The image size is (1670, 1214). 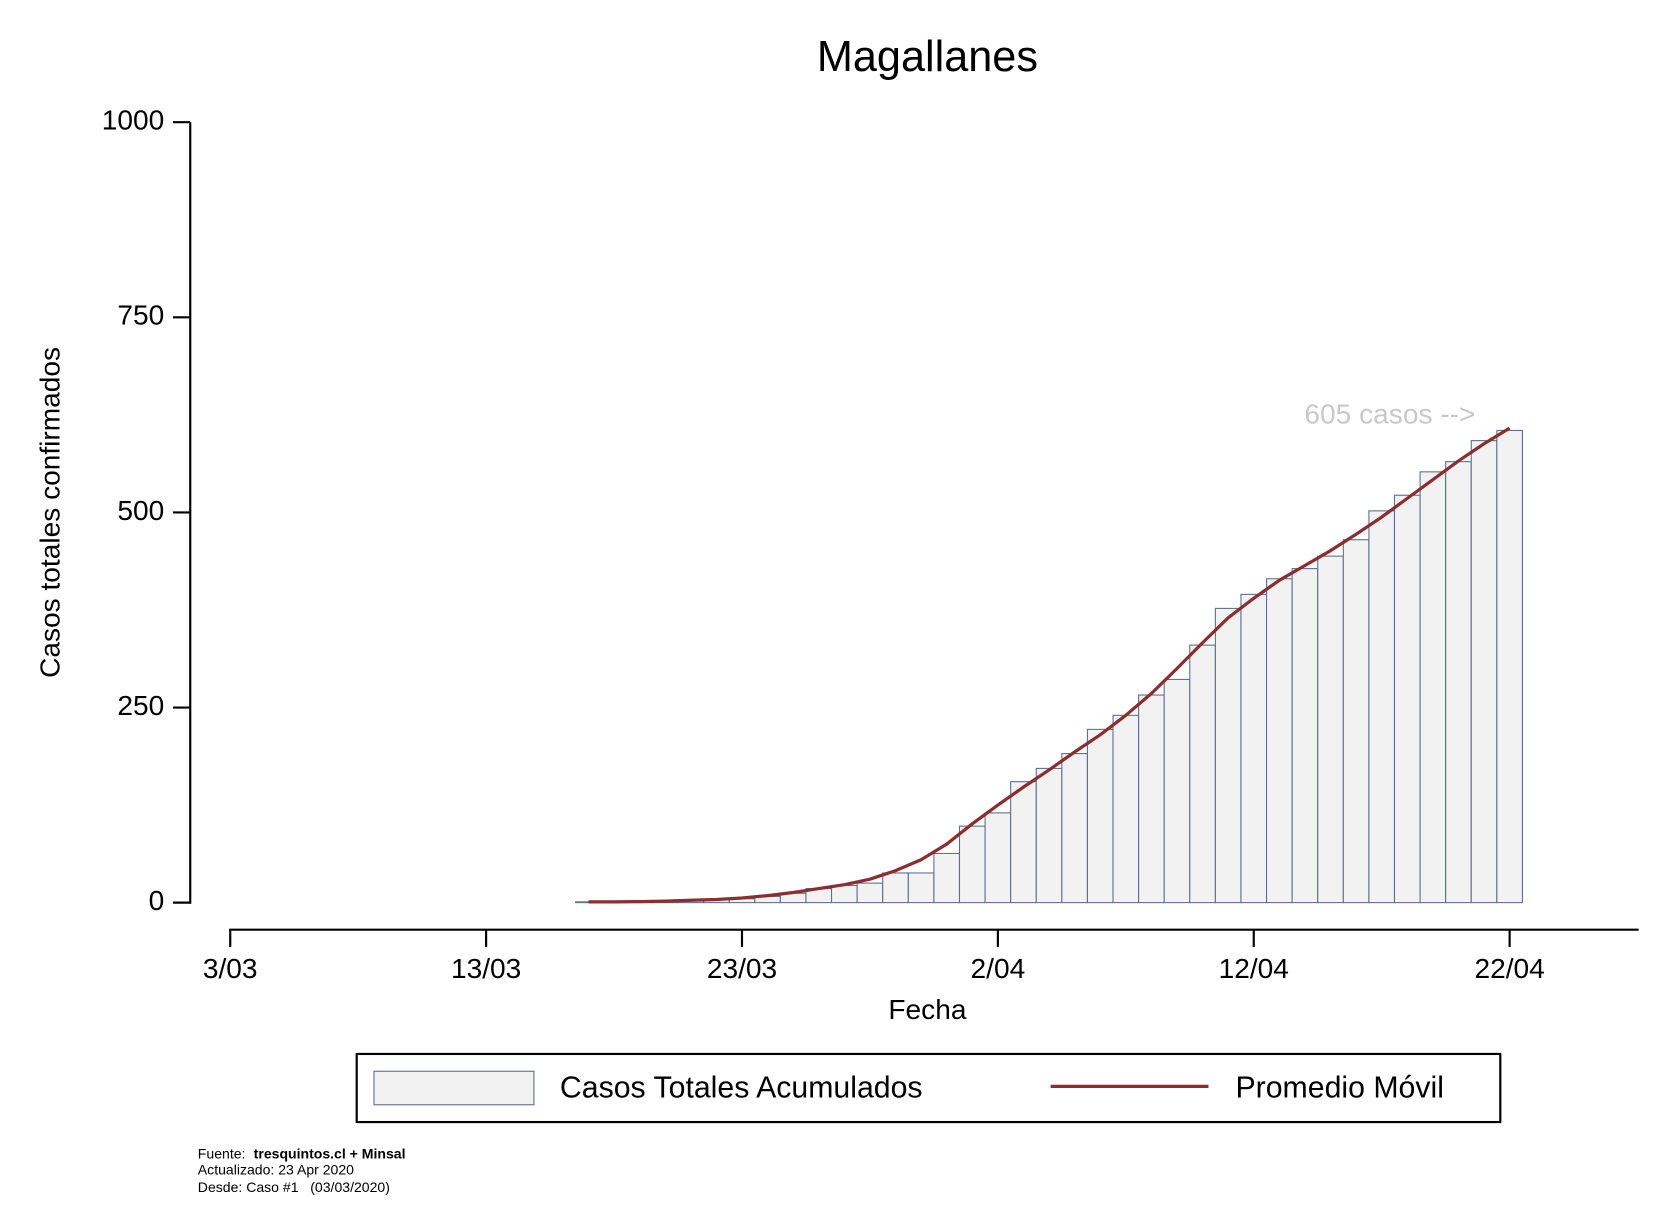 What do you see at coordinates (276, 1169) in the screenshot?
I see `footer-updated: Actualizado: 23 Apr 2020` at bounding box center [276, 1169].